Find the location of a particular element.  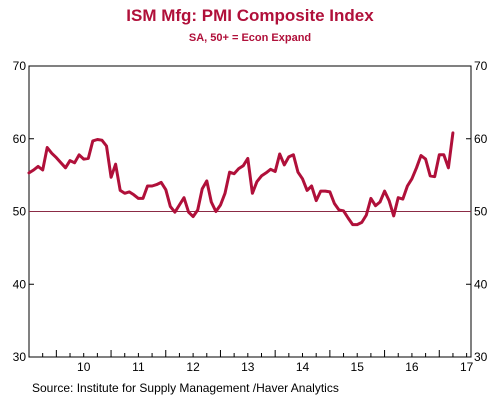

x-tick-label: 10 is located at coordinates (84, 367).